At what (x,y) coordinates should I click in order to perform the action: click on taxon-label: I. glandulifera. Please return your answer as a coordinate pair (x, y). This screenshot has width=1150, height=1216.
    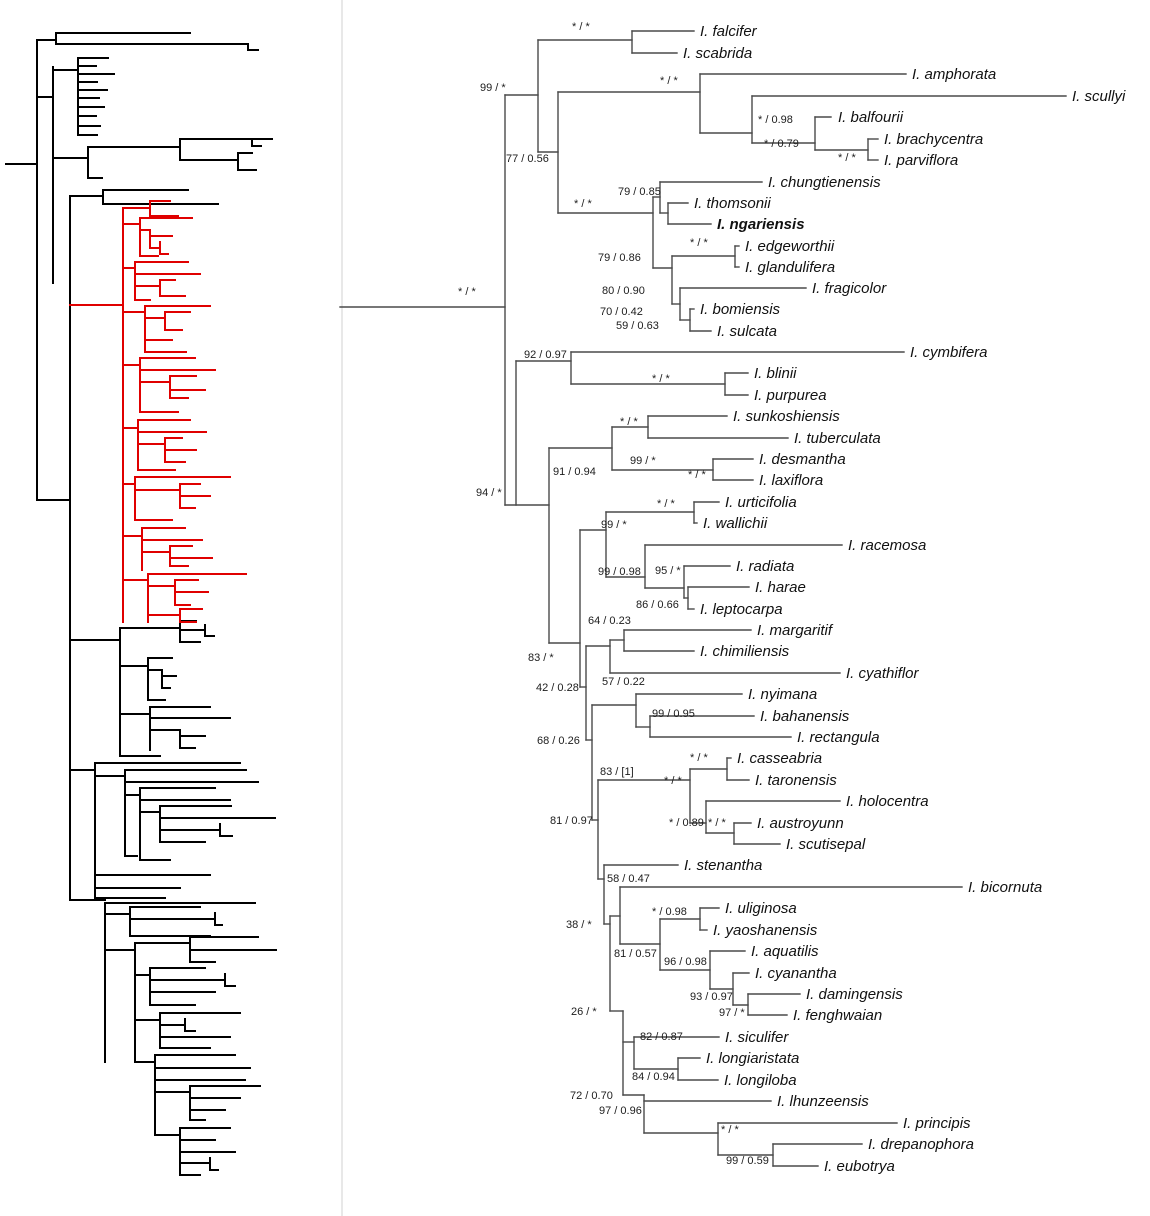
    Looking at the image, I should click on (790, 267).